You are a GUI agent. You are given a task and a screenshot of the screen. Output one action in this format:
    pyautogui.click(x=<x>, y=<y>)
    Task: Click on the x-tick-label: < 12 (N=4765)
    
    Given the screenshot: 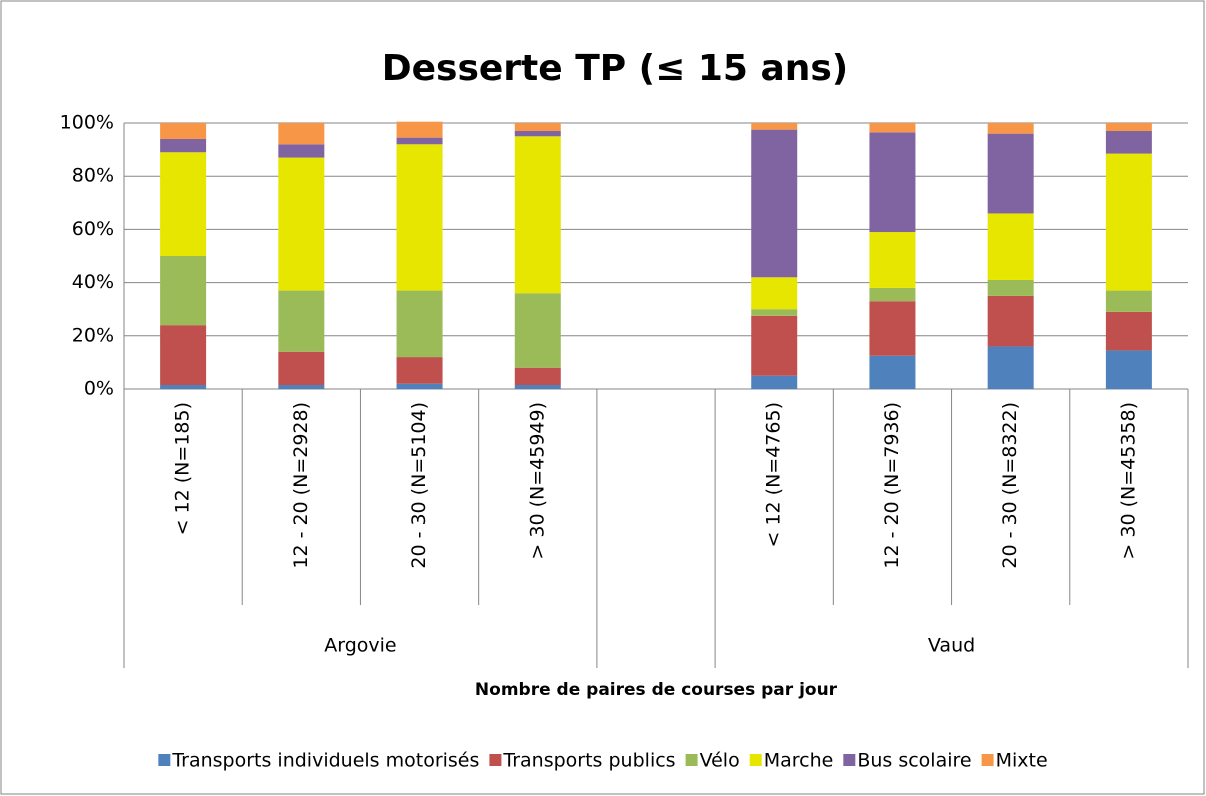 What is the action you would take?
    pyautogui.click(x=774, y=475)
    